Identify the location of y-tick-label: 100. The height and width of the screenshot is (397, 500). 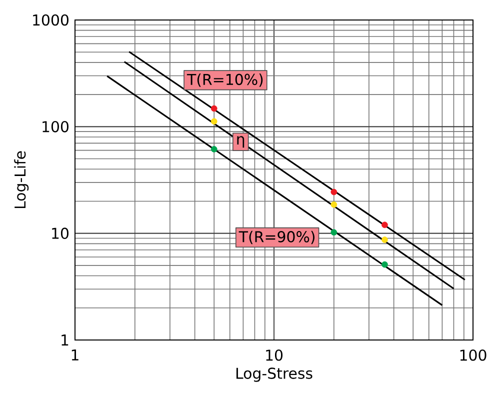
(55, 126).